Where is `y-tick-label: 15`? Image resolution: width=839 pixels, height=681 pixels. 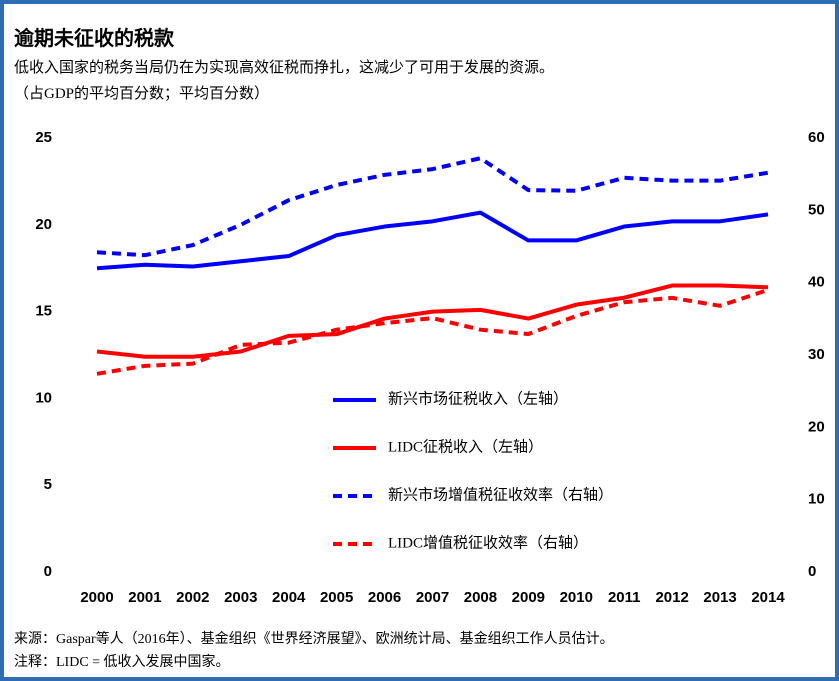 y-tick-label: 15 is located at coordinates (43, 311).